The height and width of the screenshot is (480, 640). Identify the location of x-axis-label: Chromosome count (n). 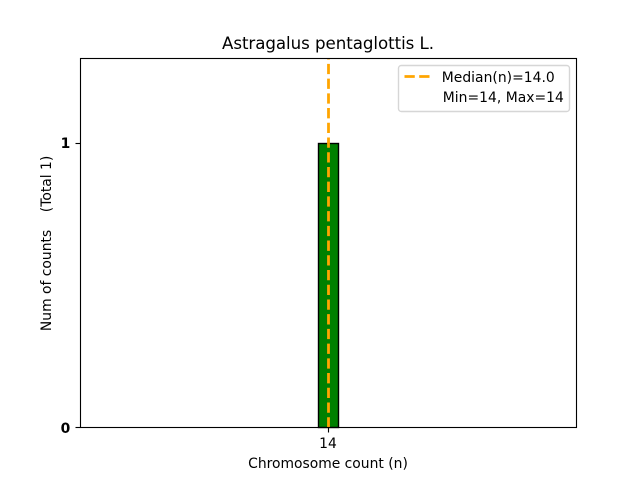
(328, 464).